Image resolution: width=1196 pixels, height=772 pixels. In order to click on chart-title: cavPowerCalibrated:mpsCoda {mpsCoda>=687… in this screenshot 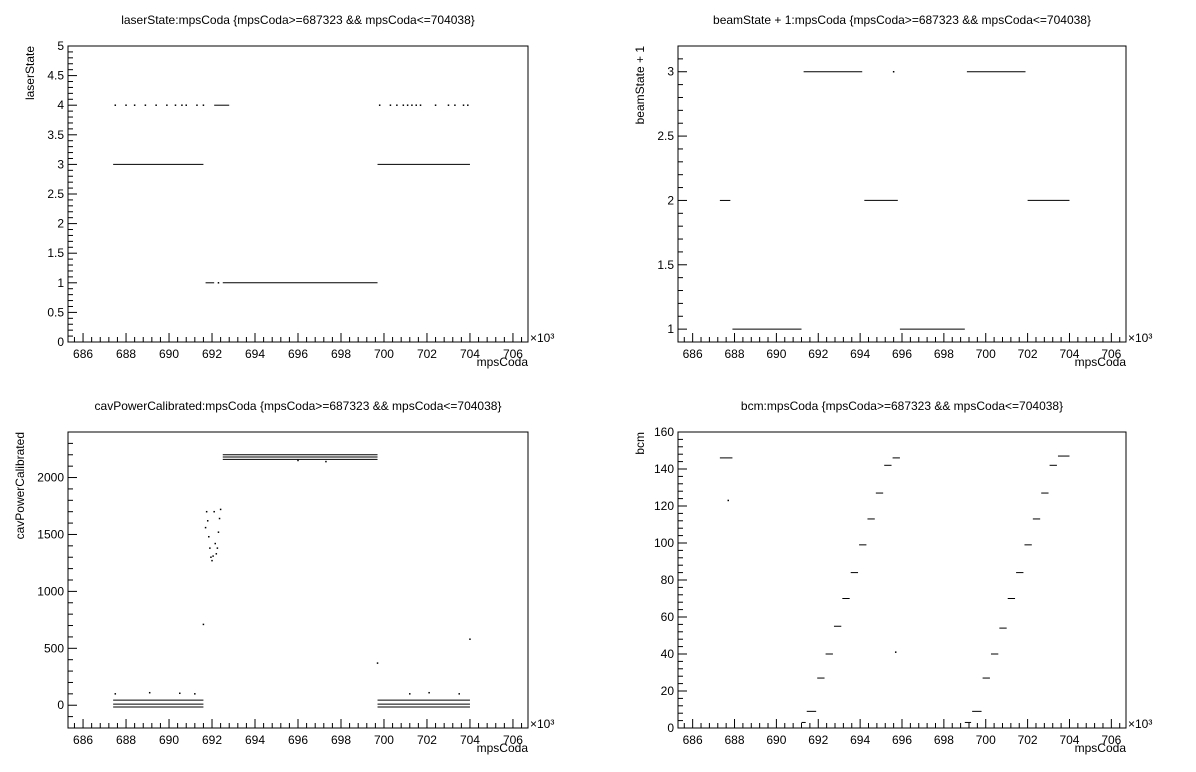, I will do `click(298, 406)`.